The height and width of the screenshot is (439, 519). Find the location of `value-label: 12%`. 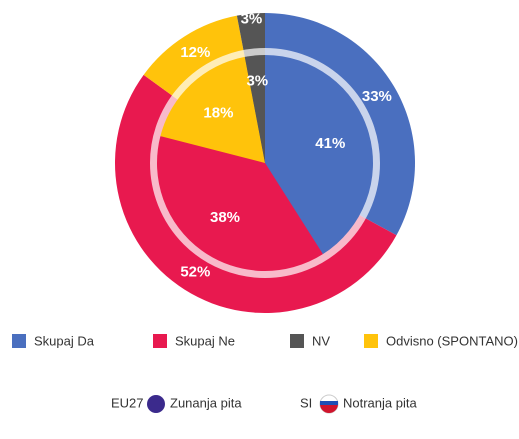

value-label: 12% is located at coordinates (195, 52).